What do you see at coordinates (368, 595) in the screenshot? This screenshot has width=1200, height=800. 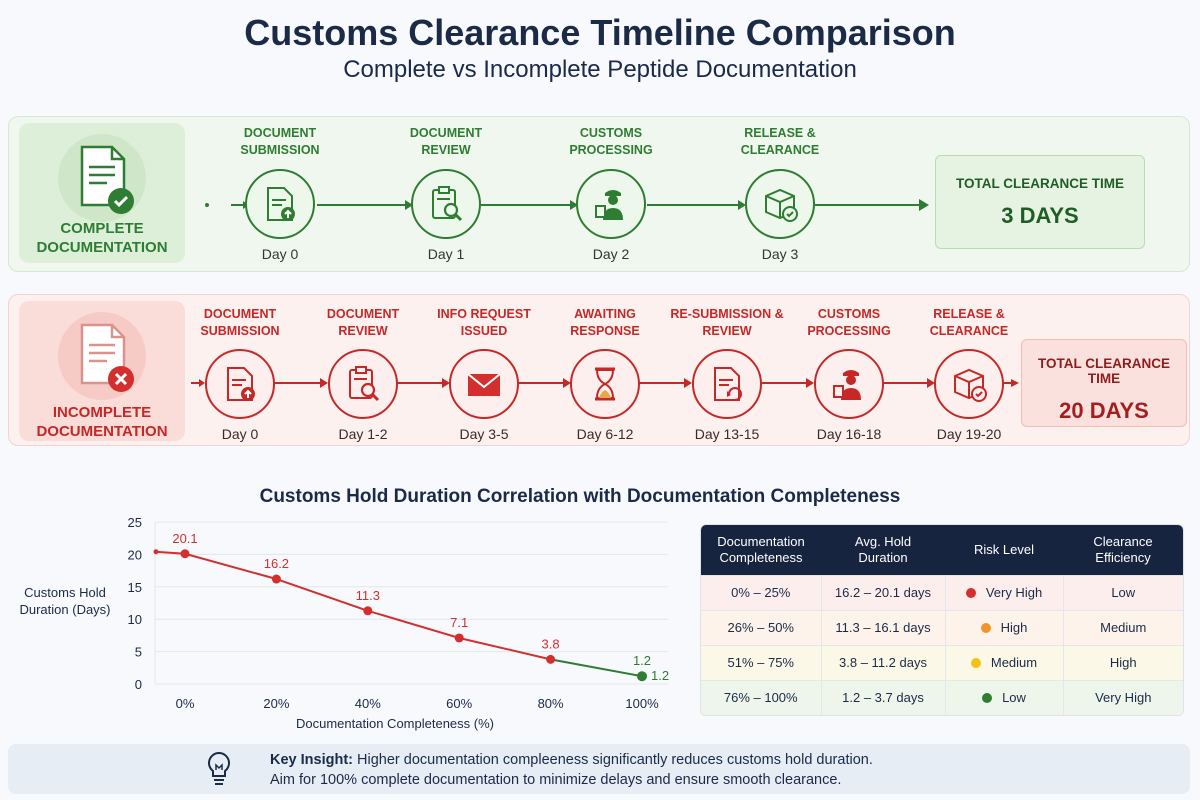 I see `data-label: 11.3` at bounding box center [368, 595].